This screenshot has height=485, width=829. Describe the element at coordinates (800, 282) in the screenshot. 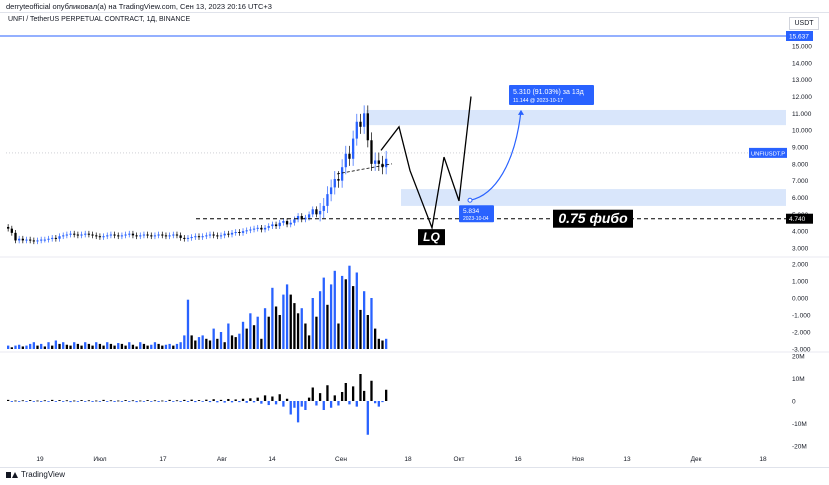

I see `oscillator-tick-label: 1.000` at that location.